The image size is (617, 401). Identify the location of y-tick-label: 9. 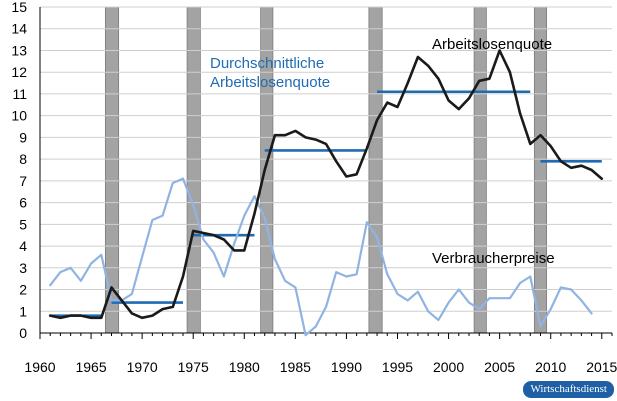
(23, 137).